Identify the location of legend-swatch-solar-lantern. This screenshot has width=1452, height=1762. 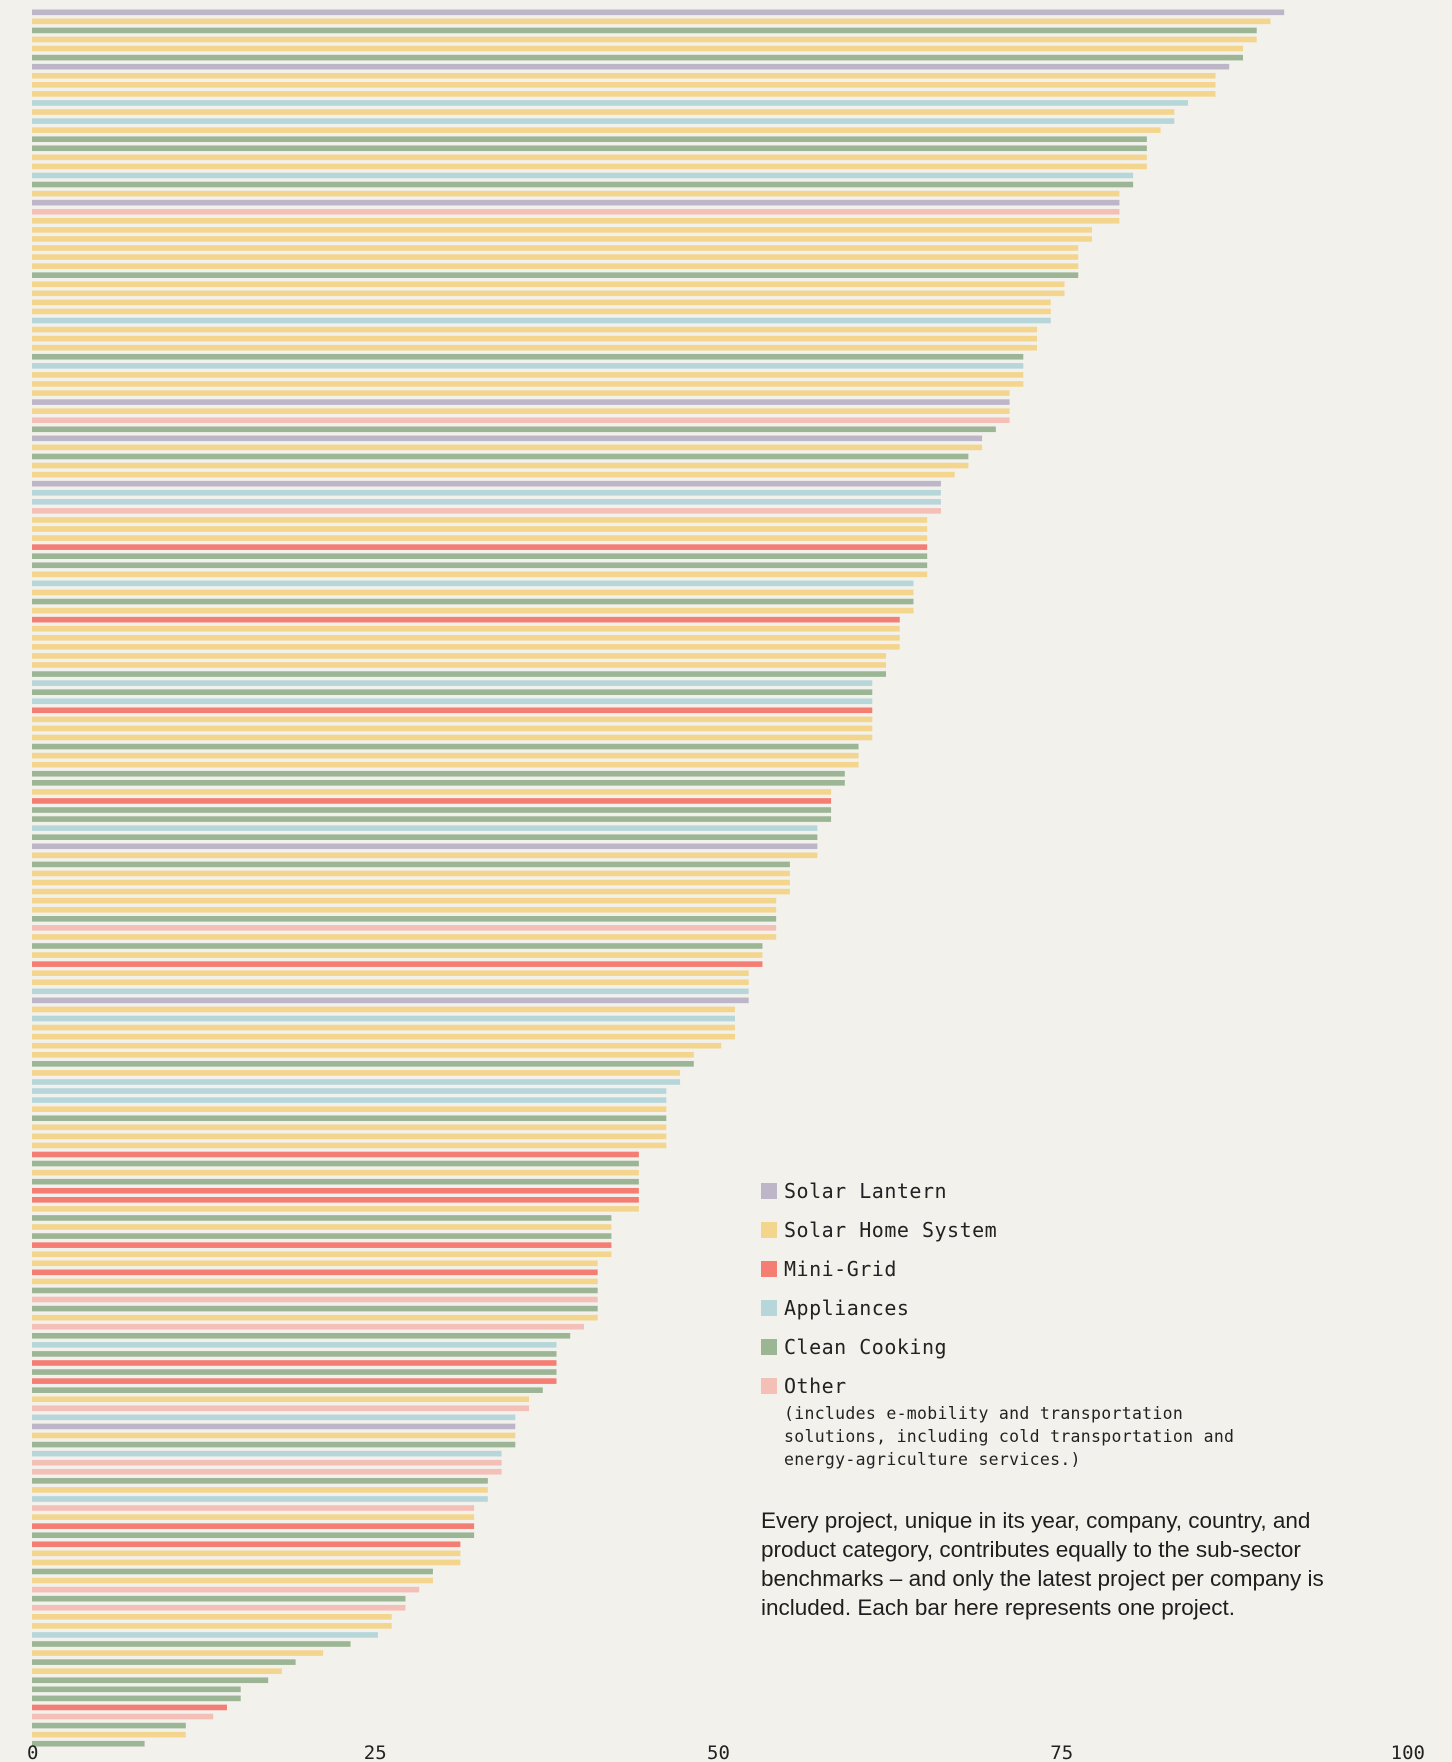
(769, 1191).